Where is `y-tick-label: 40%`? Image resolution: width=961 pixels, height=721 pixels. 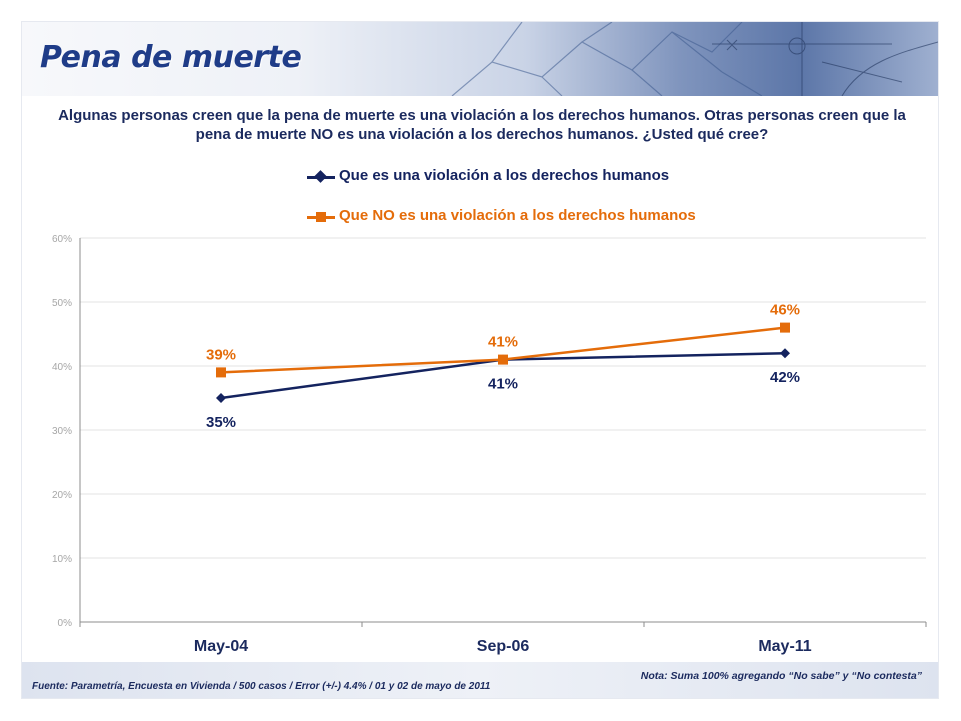 y-tick-label: 40% is located at coordinates (62, 367).